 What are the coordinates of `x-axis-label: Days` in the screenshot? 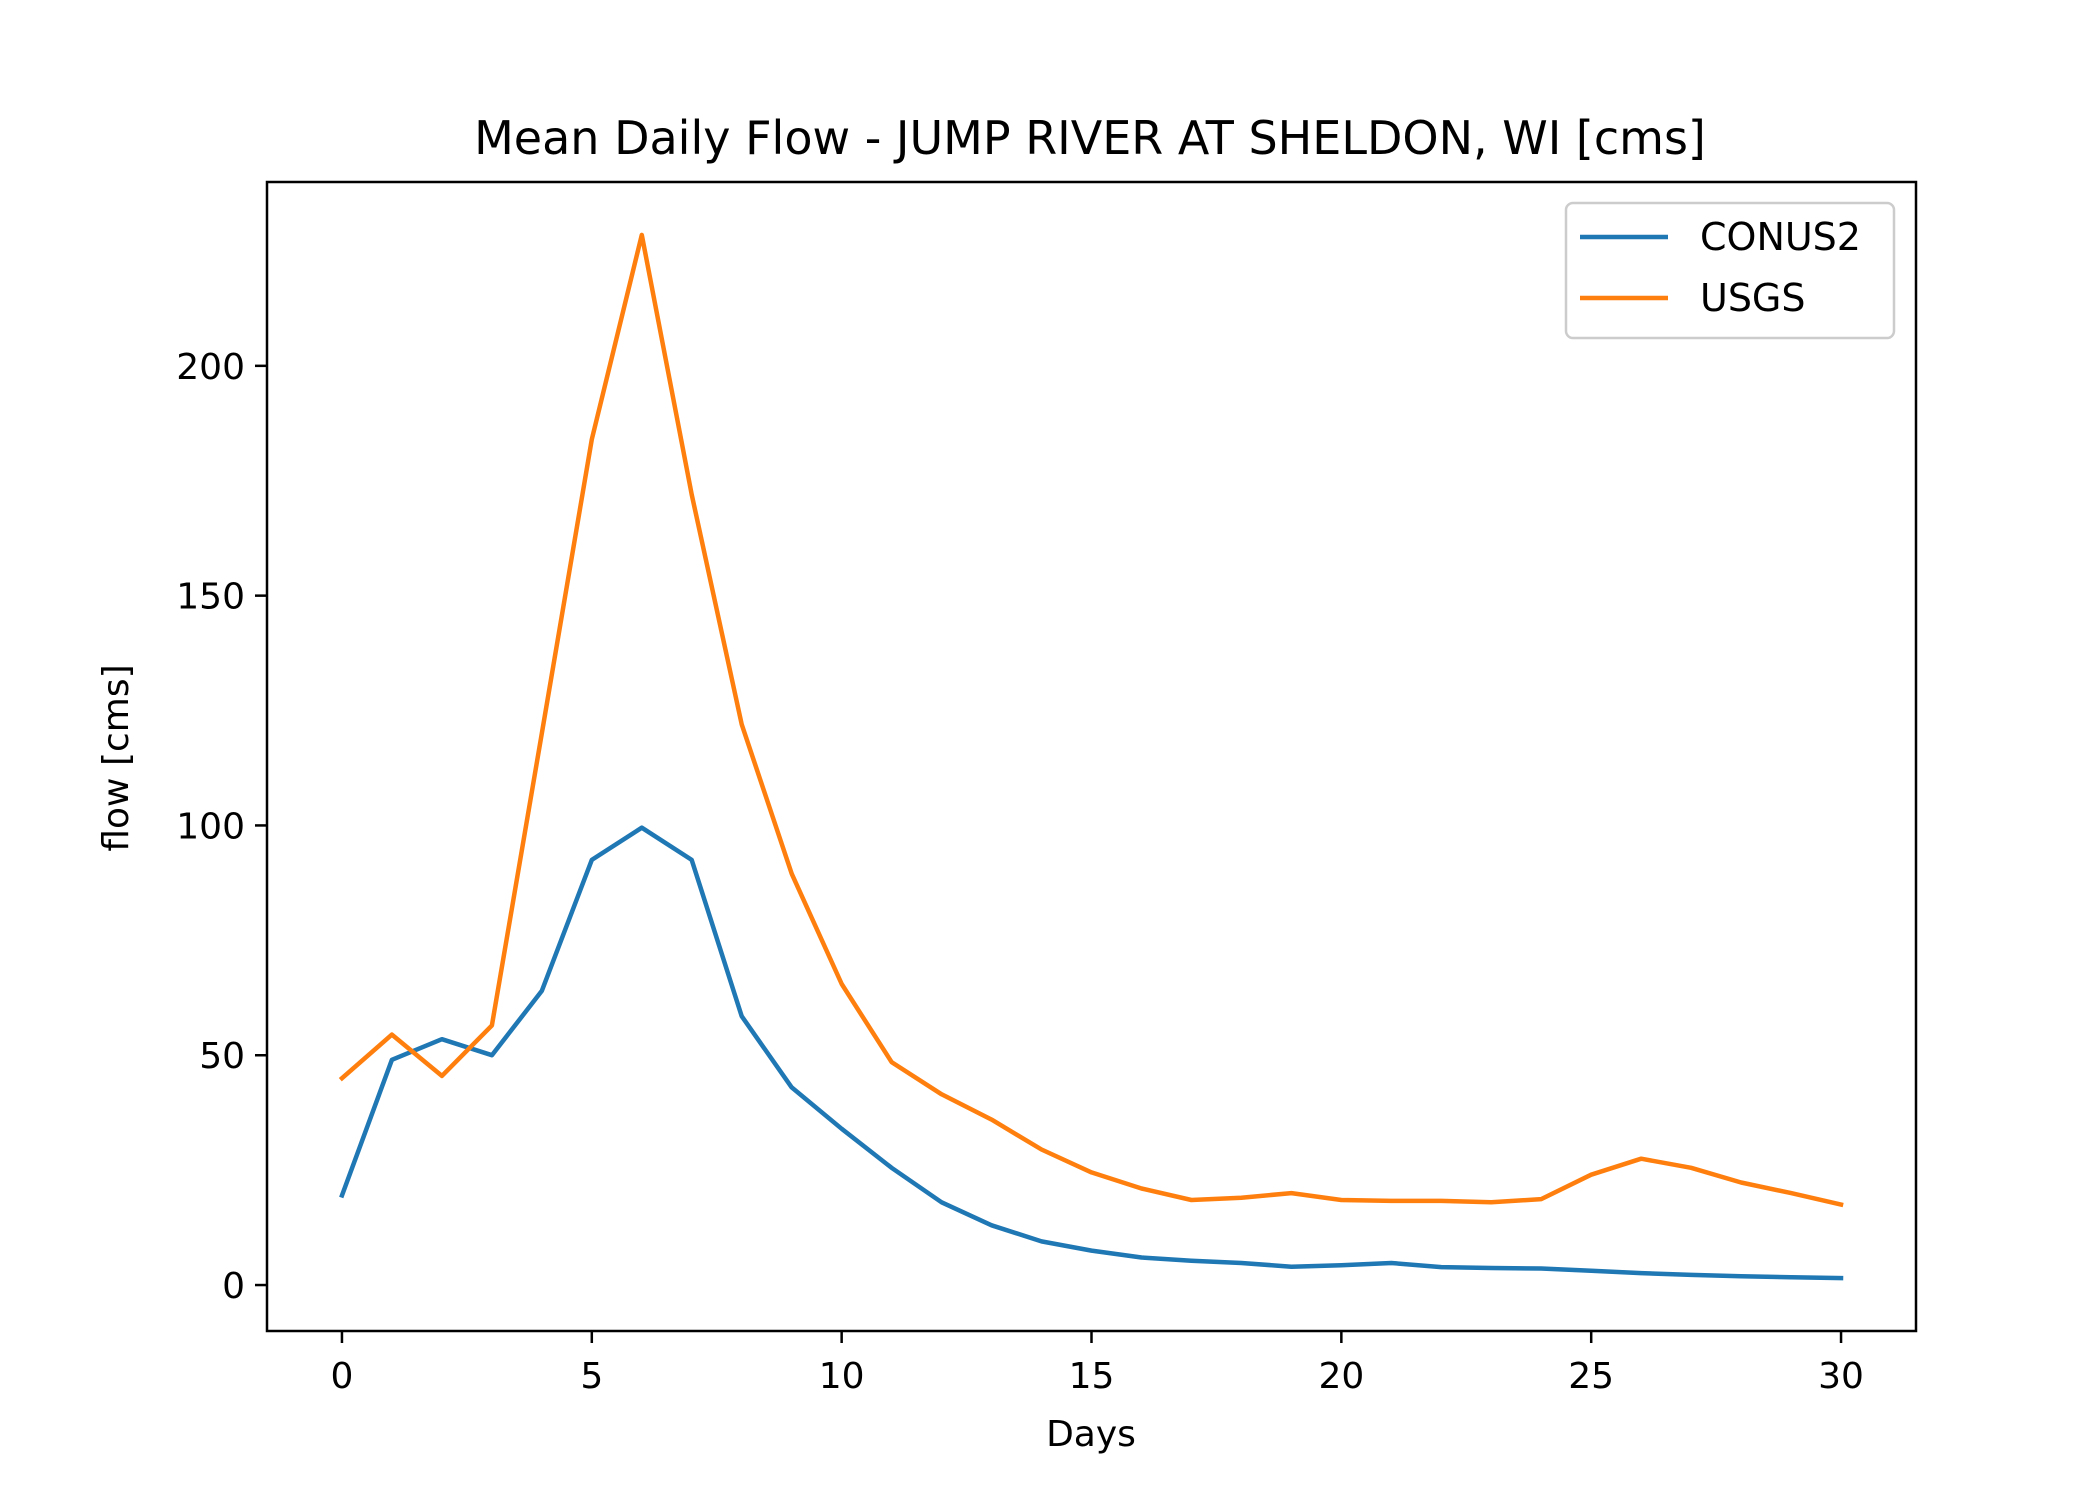 It's located at (1091, 1434).